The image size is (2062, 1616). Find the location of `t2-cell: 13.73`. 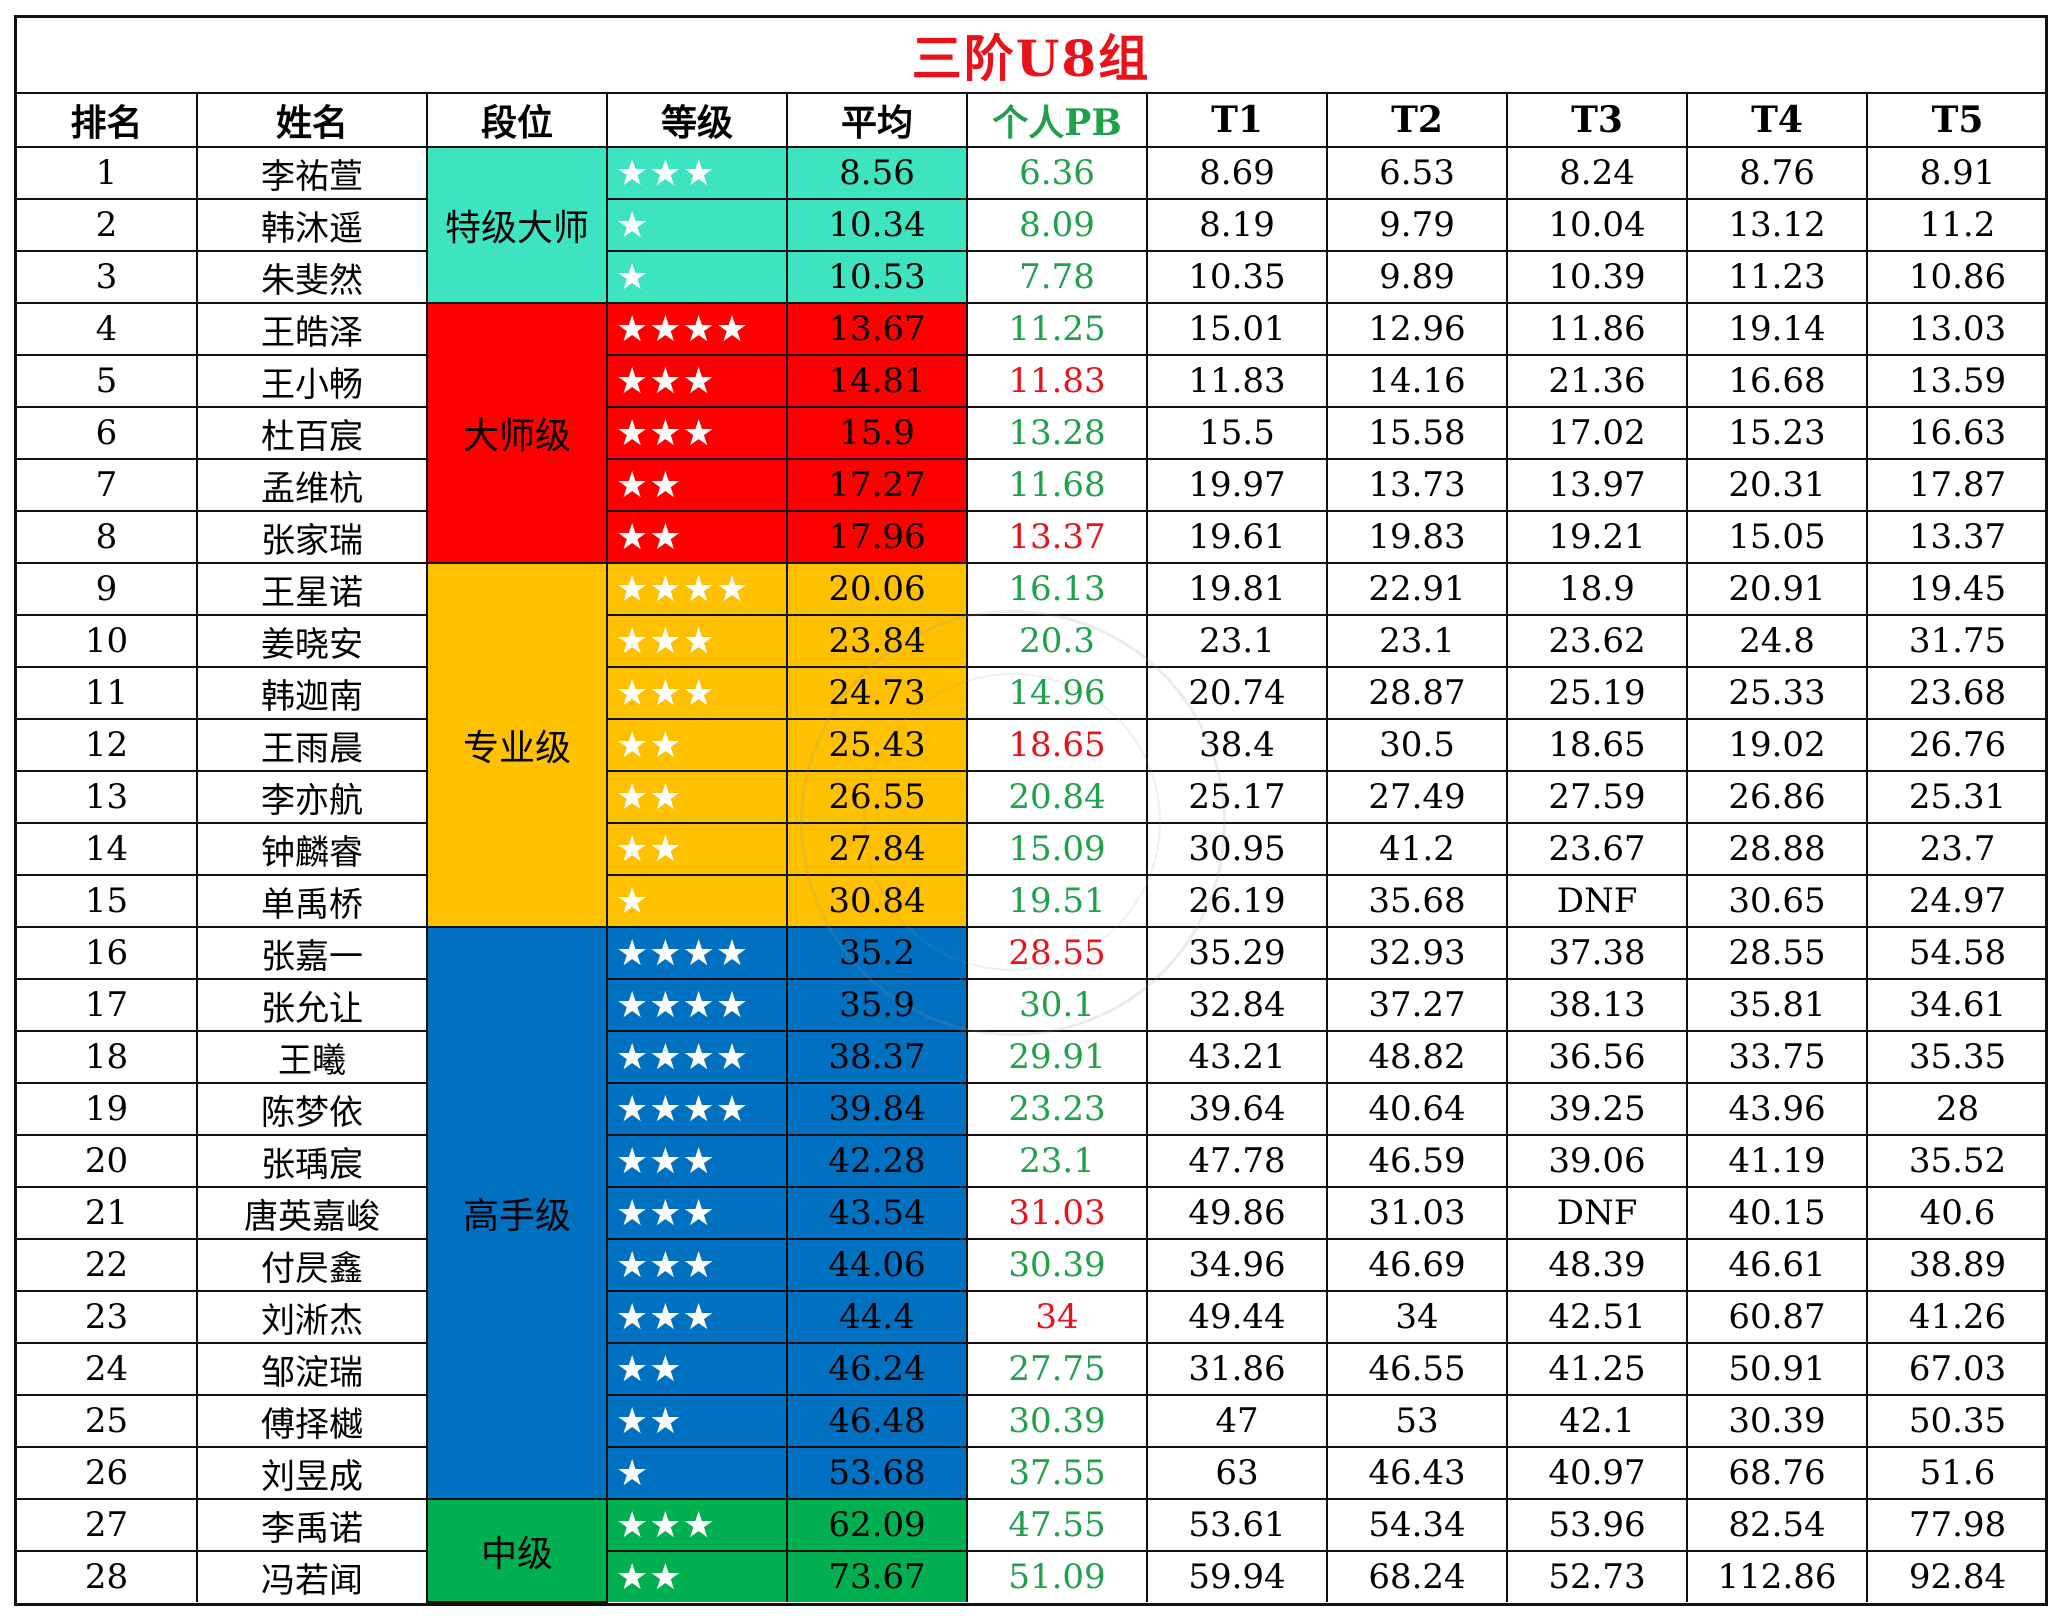

t2-cell: 13.73 is located at coordinates (1417, 485).